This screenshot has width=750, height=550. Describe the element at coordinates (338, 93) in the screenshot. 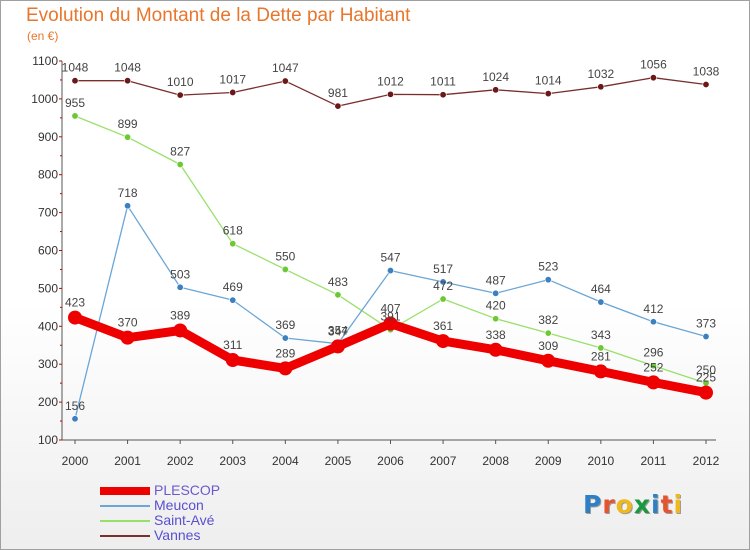

I see `data-label: 981` at that location.